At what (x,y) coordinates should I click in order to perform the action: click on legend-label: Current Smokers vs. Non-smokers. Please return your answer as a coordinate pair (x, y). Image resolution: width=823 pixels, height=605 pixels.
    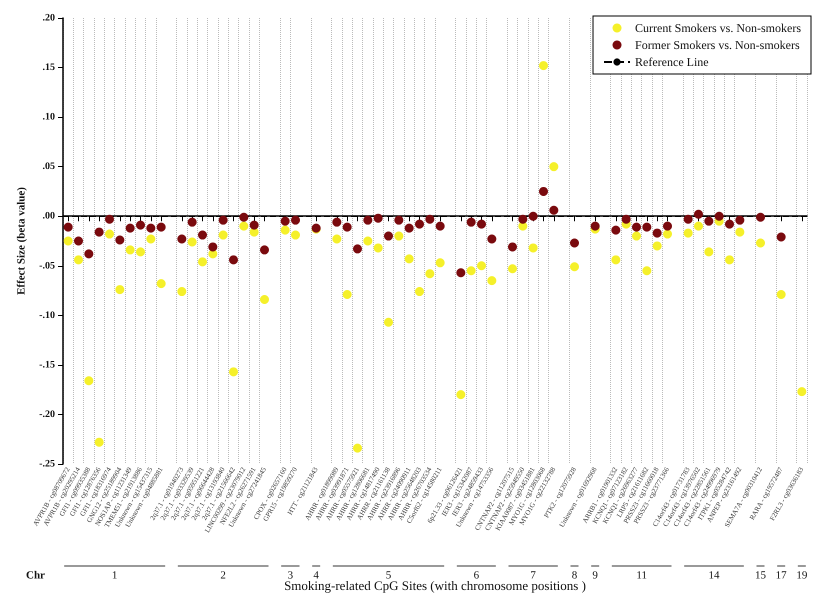
    Looking at the image, I should click on (718, 28).